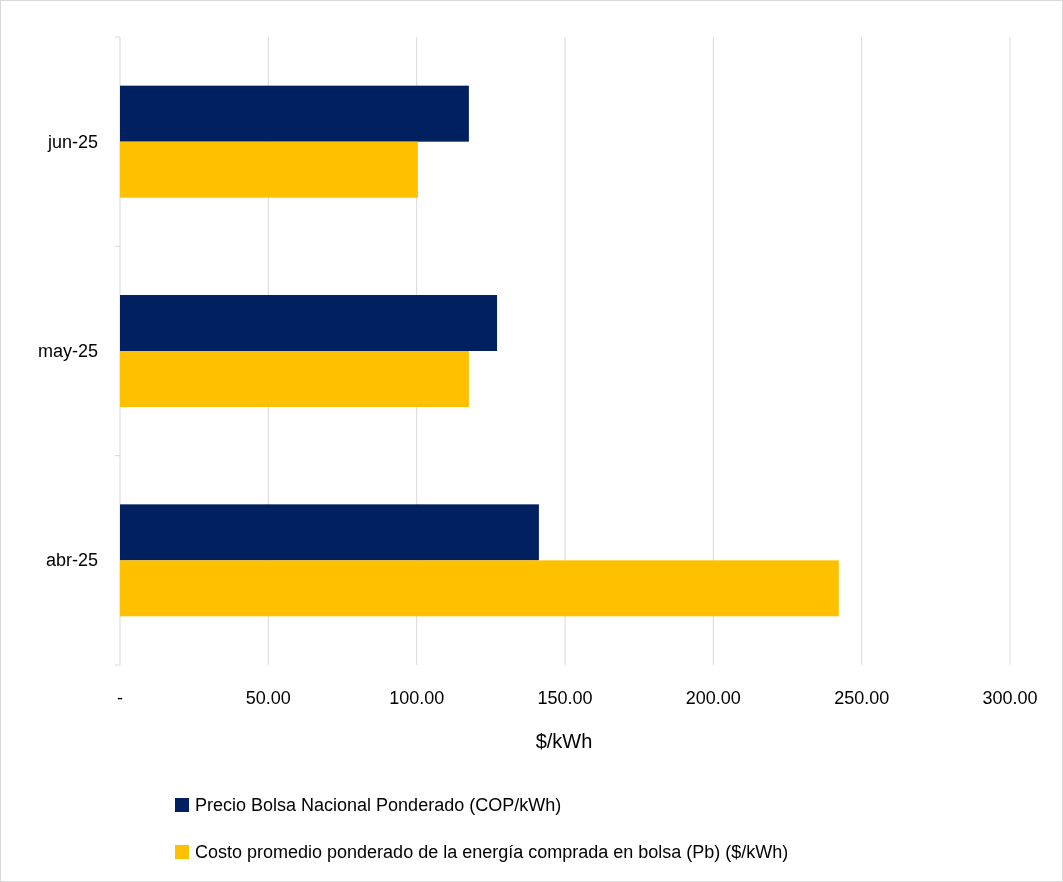 This screenshot has width=1063, height=882. What do you see at coordinates (565, 698) in the screenshot?
I see `x-tick-label: 150.00` at bounding box center [565, 698].